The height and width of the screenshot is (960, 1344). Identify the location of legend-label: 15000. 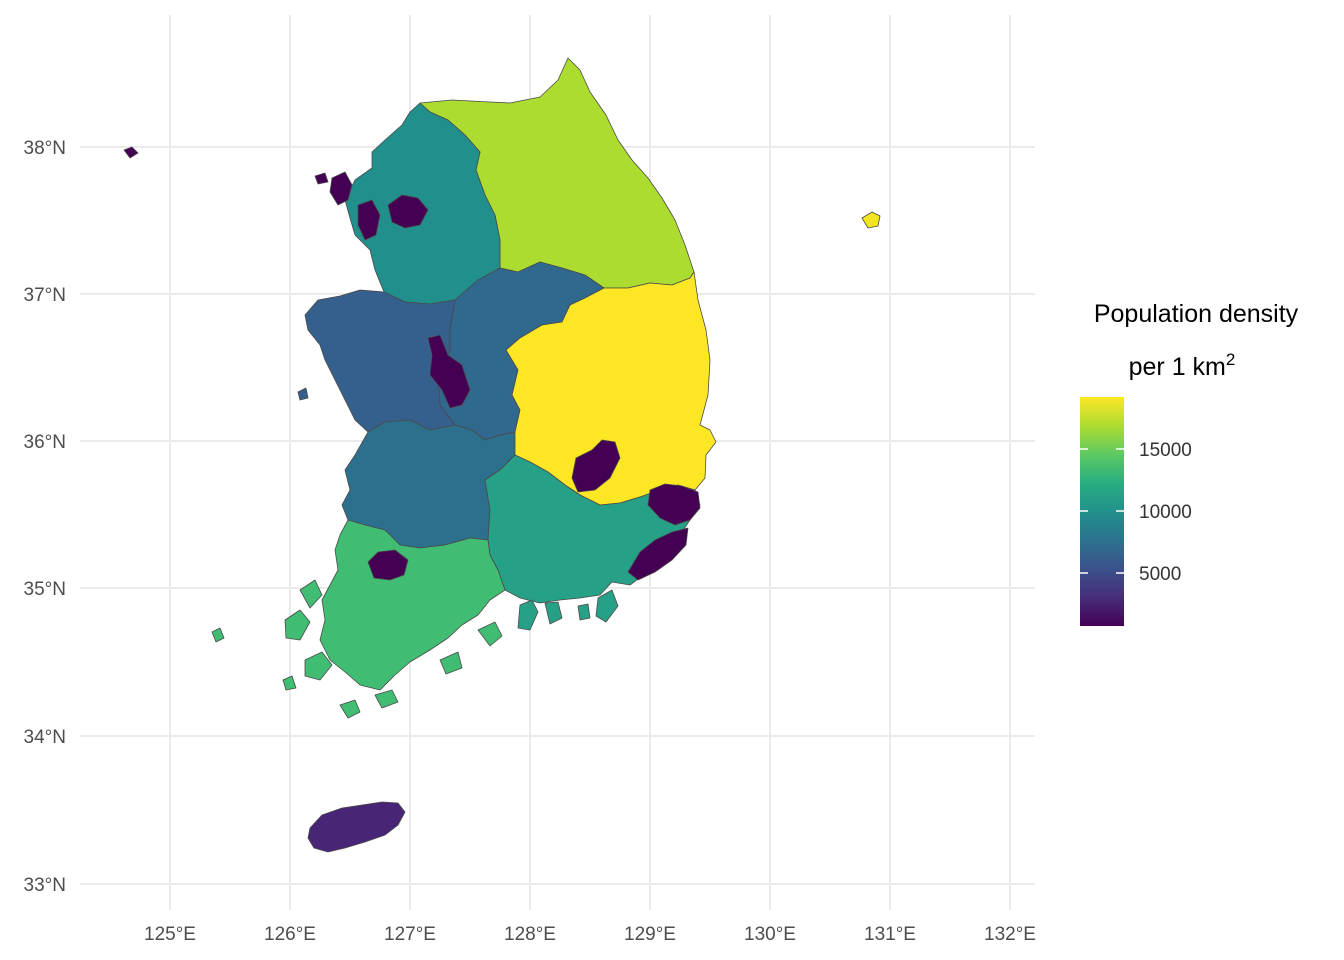
(1165, 450).